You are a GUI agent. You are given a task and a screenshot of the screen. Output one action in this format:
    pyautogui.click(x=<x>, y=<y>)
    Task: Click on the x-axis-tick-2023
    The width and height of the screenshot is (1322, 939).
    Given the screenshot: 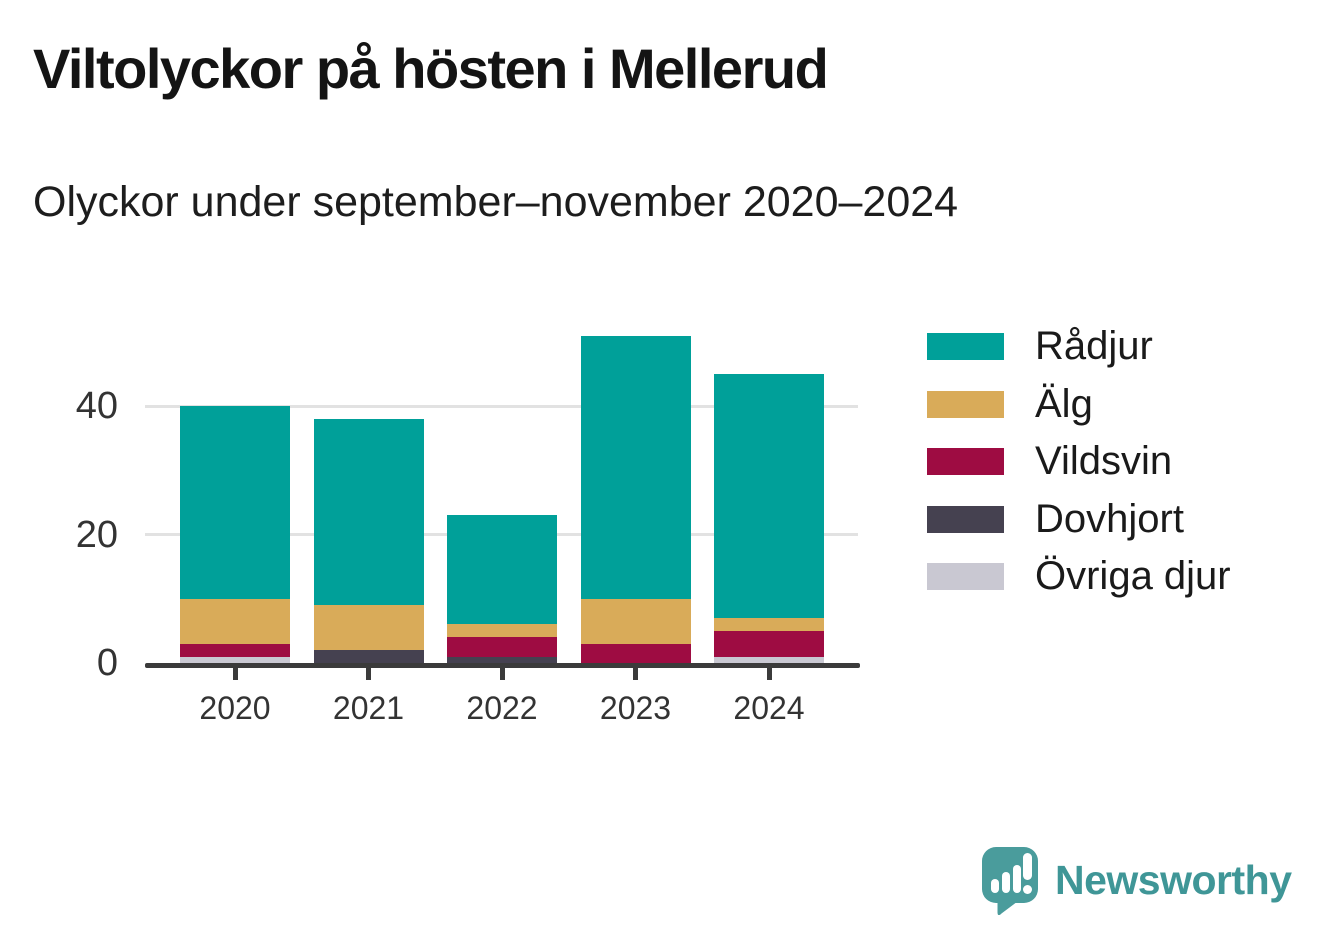 What is the action you would take?
    pyautogui.click(x=635, y=674)
    